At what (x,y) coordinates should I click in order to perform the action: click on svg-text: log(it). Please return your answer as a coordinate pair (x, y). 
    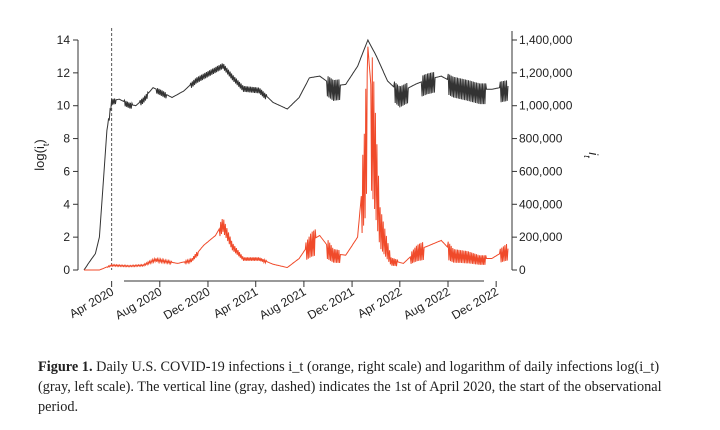
    Looking at the image, I should click on (41, 154).